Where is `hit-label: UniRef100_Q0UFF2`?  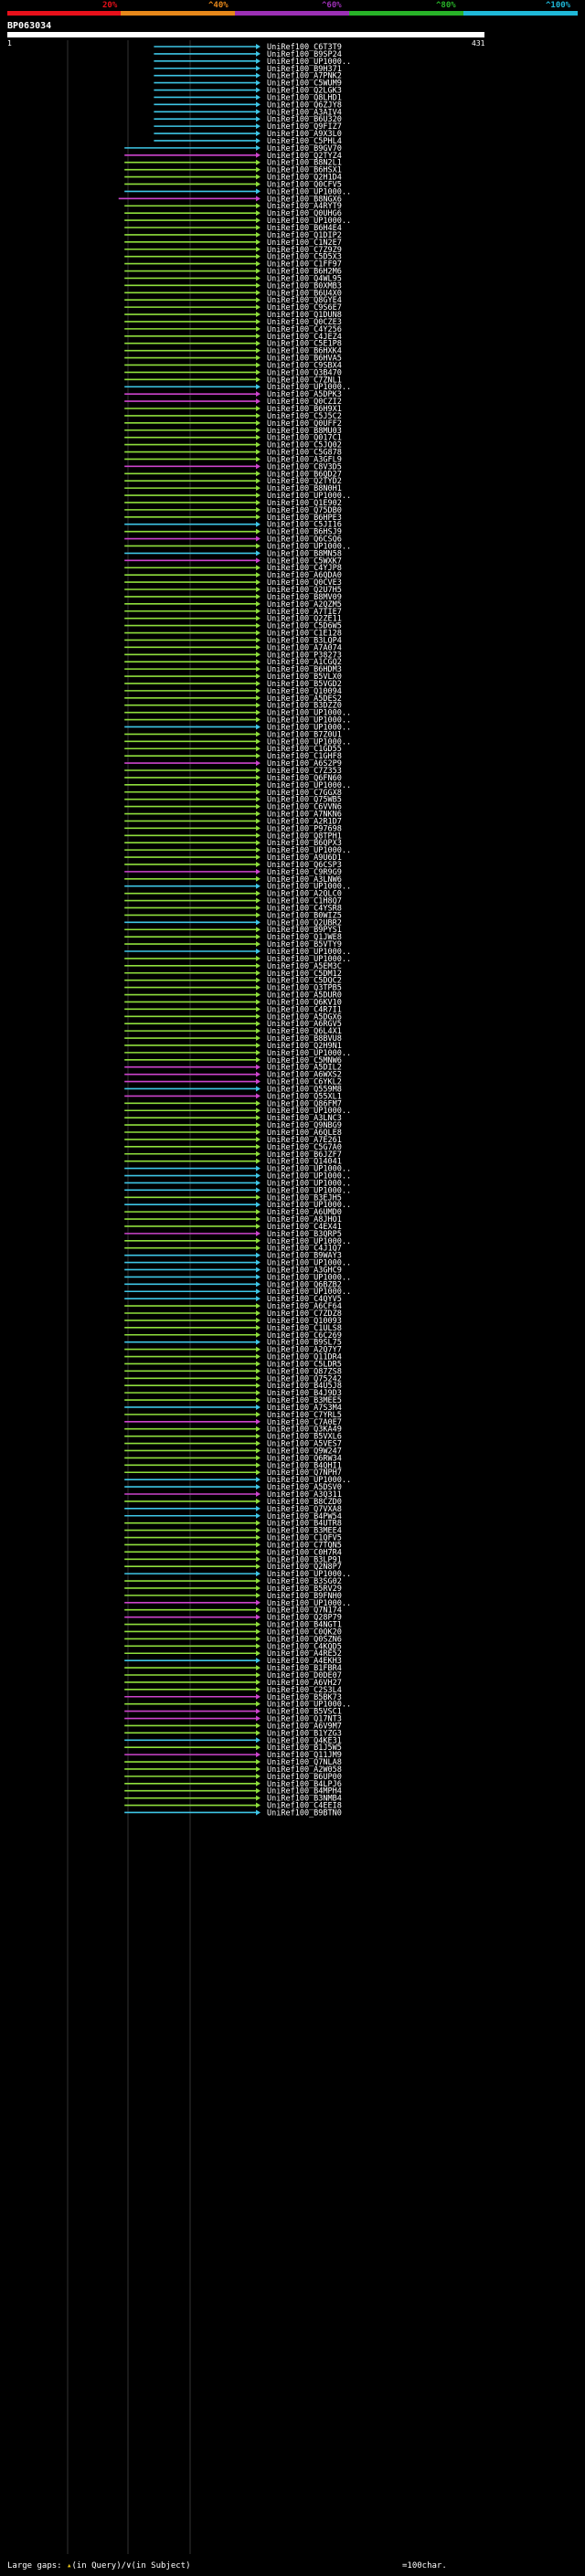 hit-label: UniRef100_Q0UFF2 is located at coordinates (304, 424).